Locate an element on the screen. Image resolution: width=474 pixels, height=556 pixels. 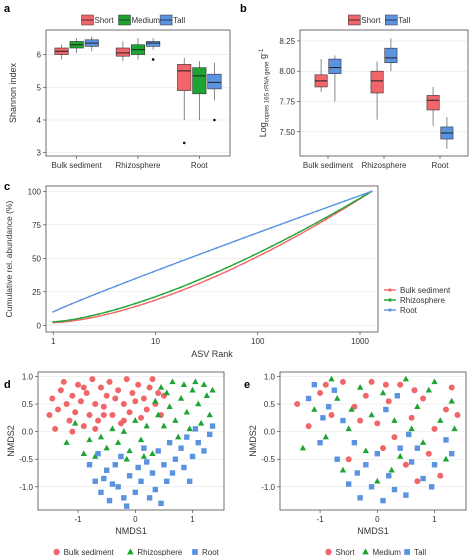
x-tick-label: 1000 is located at coordinates (360, 341).